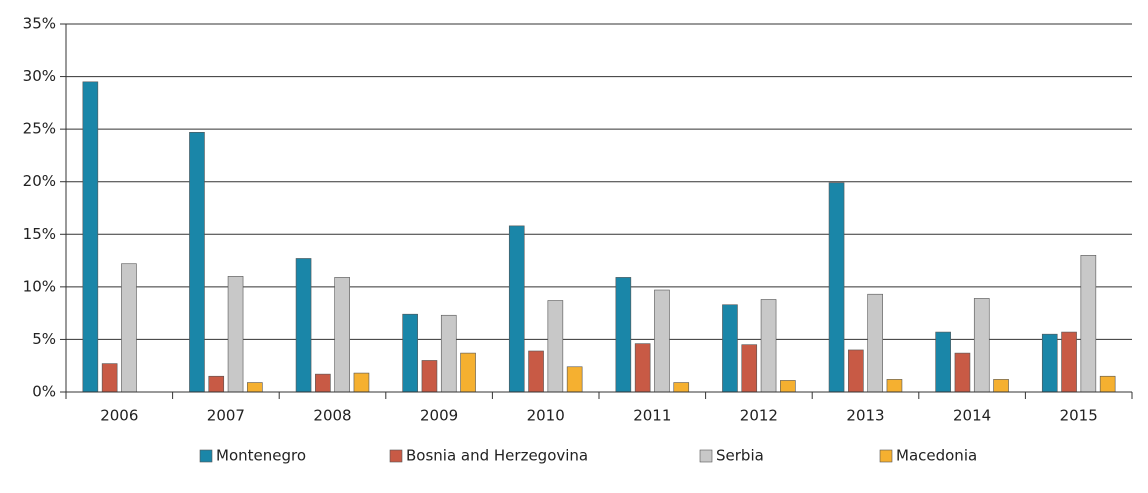 This screenshot has width=1148, height=493. Describe the element at coordinates (44, 339) in the screenshot. I see `y-tick-label: 5%` at that location.